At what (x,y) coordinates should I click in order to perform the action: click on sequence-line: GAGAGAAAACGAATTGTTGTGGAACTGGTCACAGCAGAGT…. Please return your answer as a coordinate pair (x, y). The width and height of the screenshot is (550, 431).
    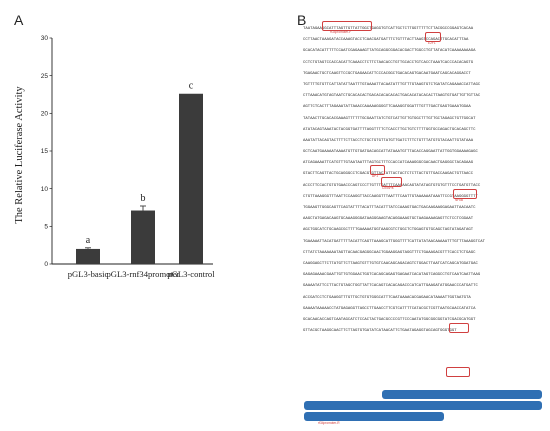
    Looking at the image, I should click on (392, 275).